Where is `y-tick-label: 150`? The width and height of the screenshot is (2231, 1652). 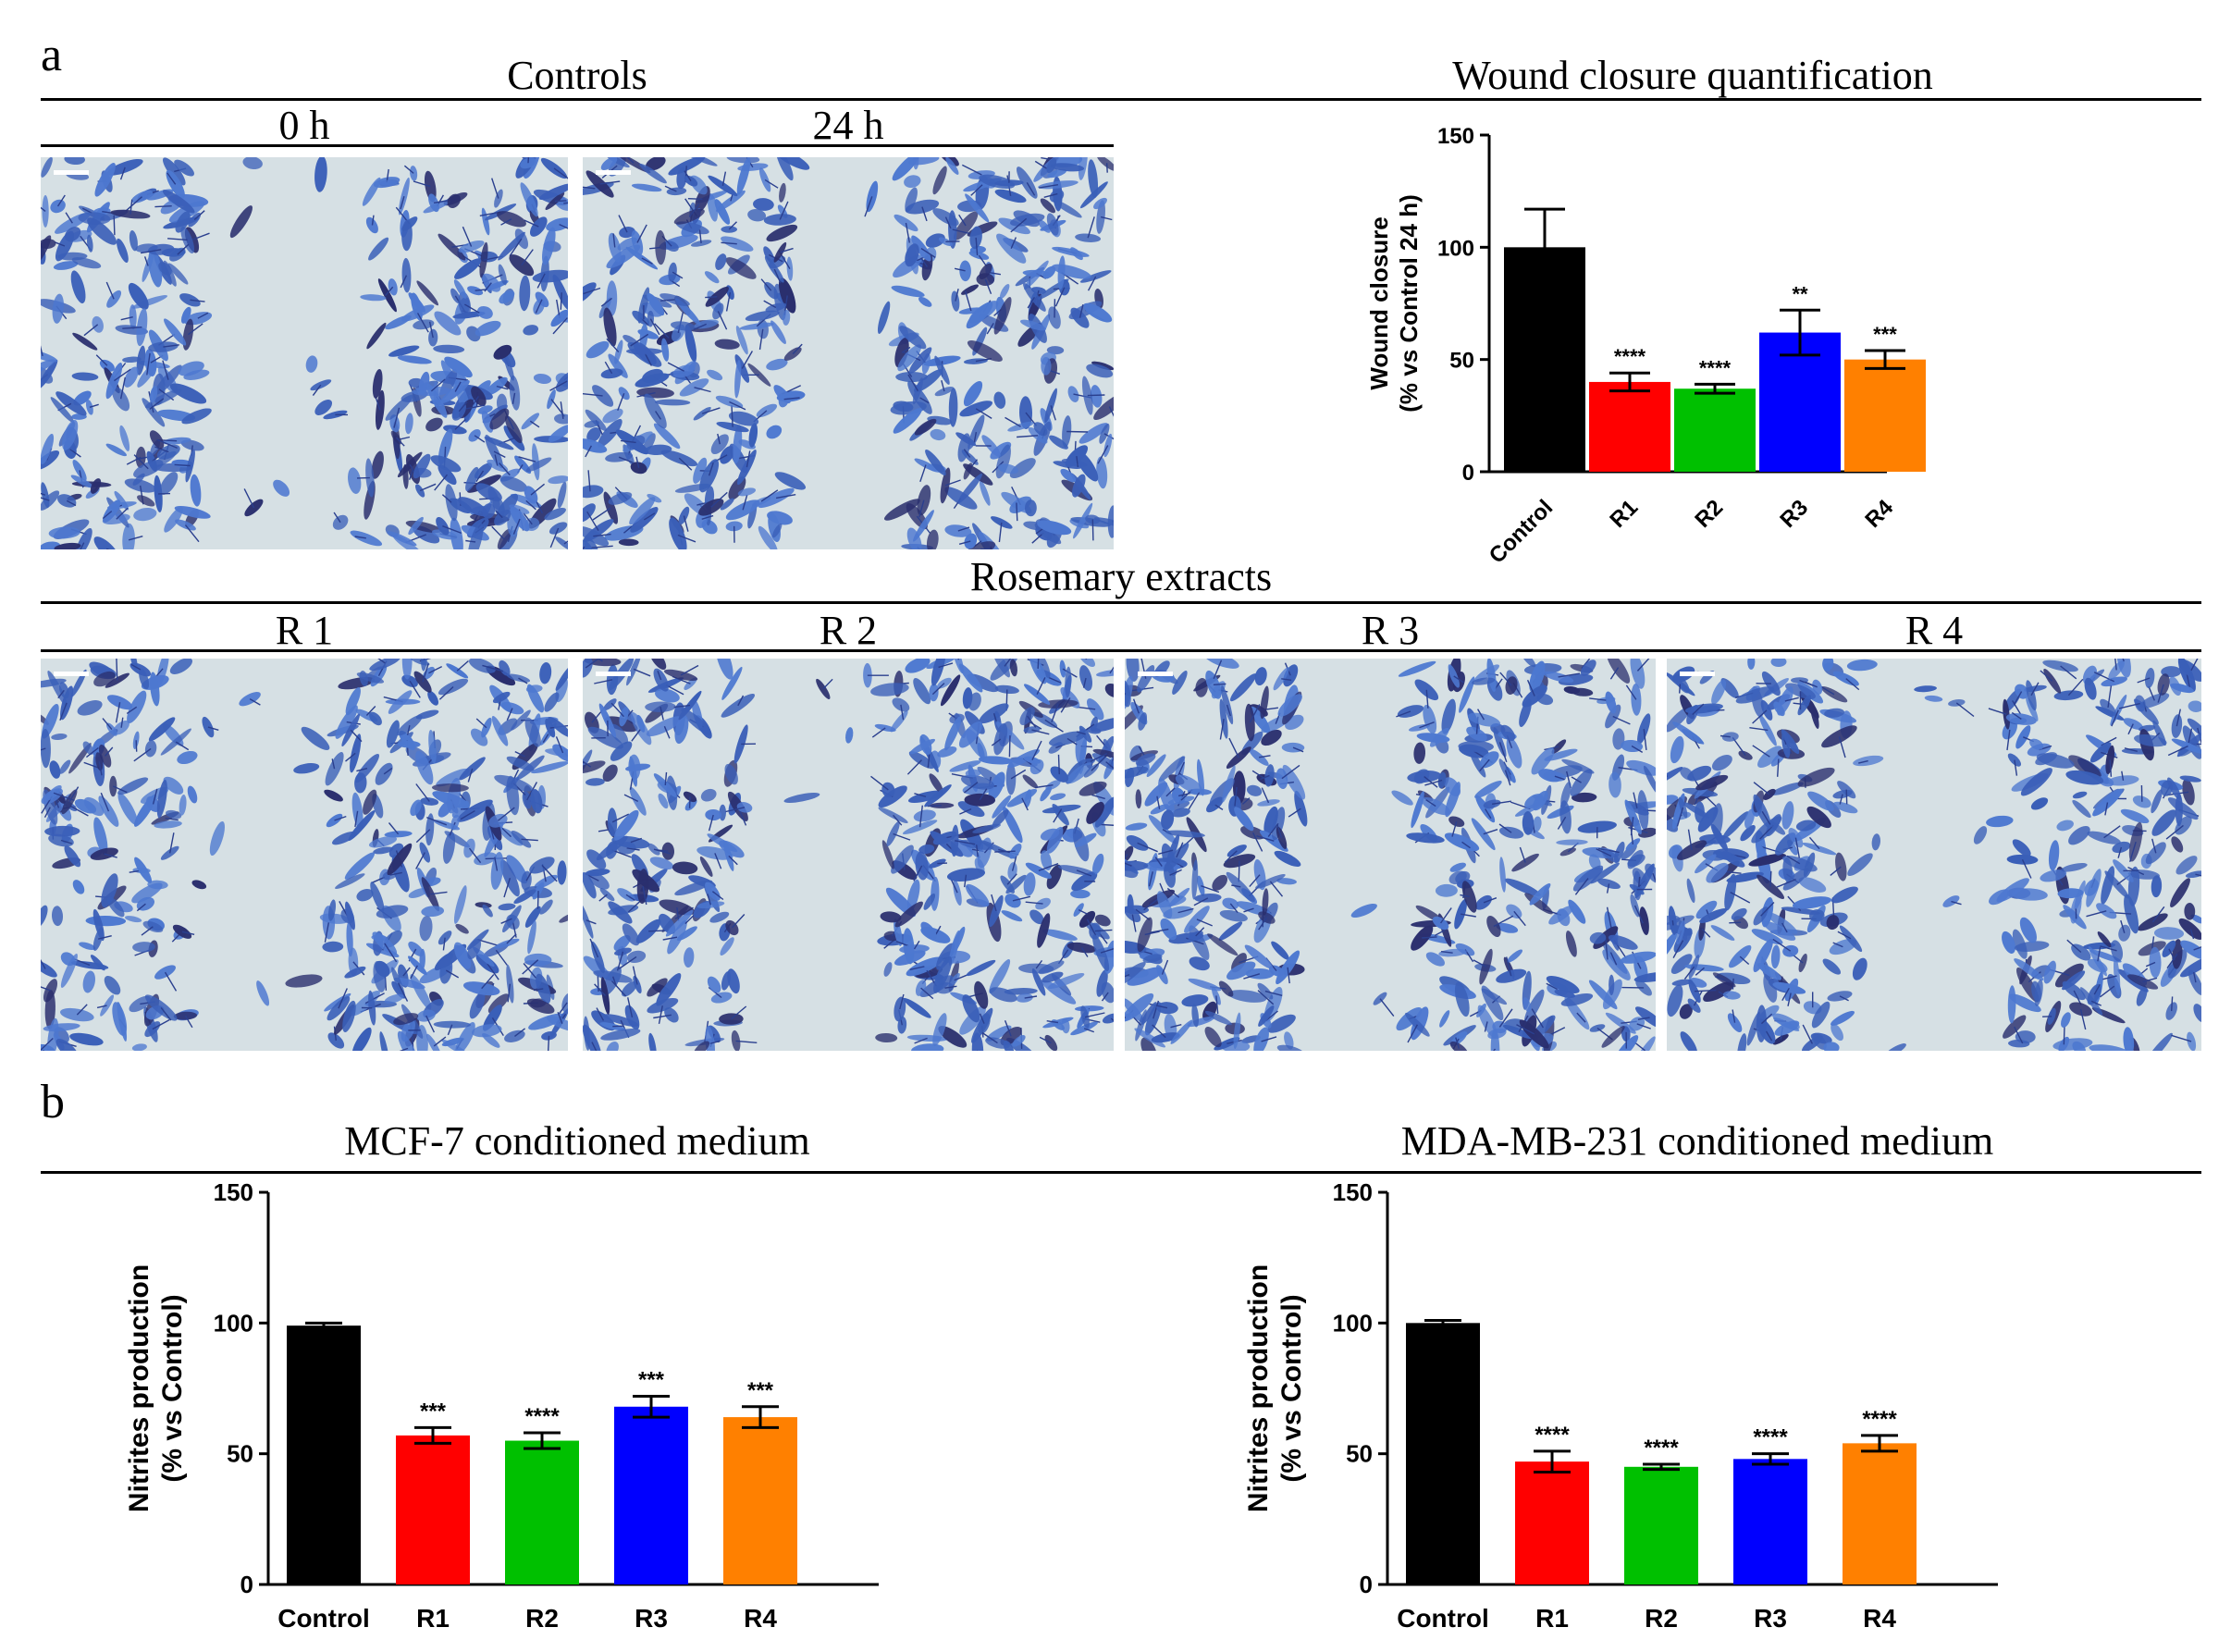
y-tick-label: 150 is located at coordinates (233, 1193).